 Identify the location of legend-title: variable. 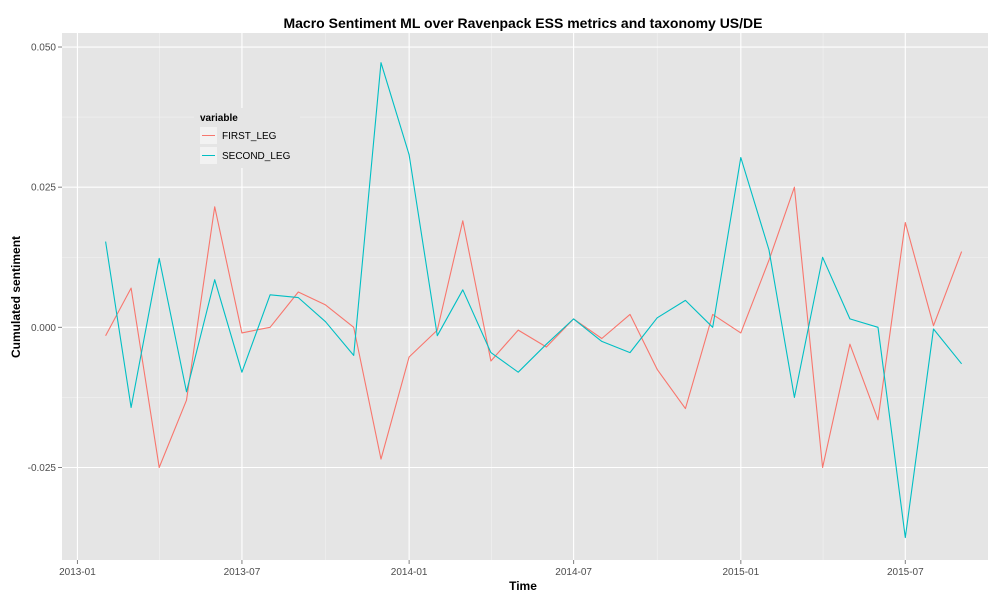
(219, 118).